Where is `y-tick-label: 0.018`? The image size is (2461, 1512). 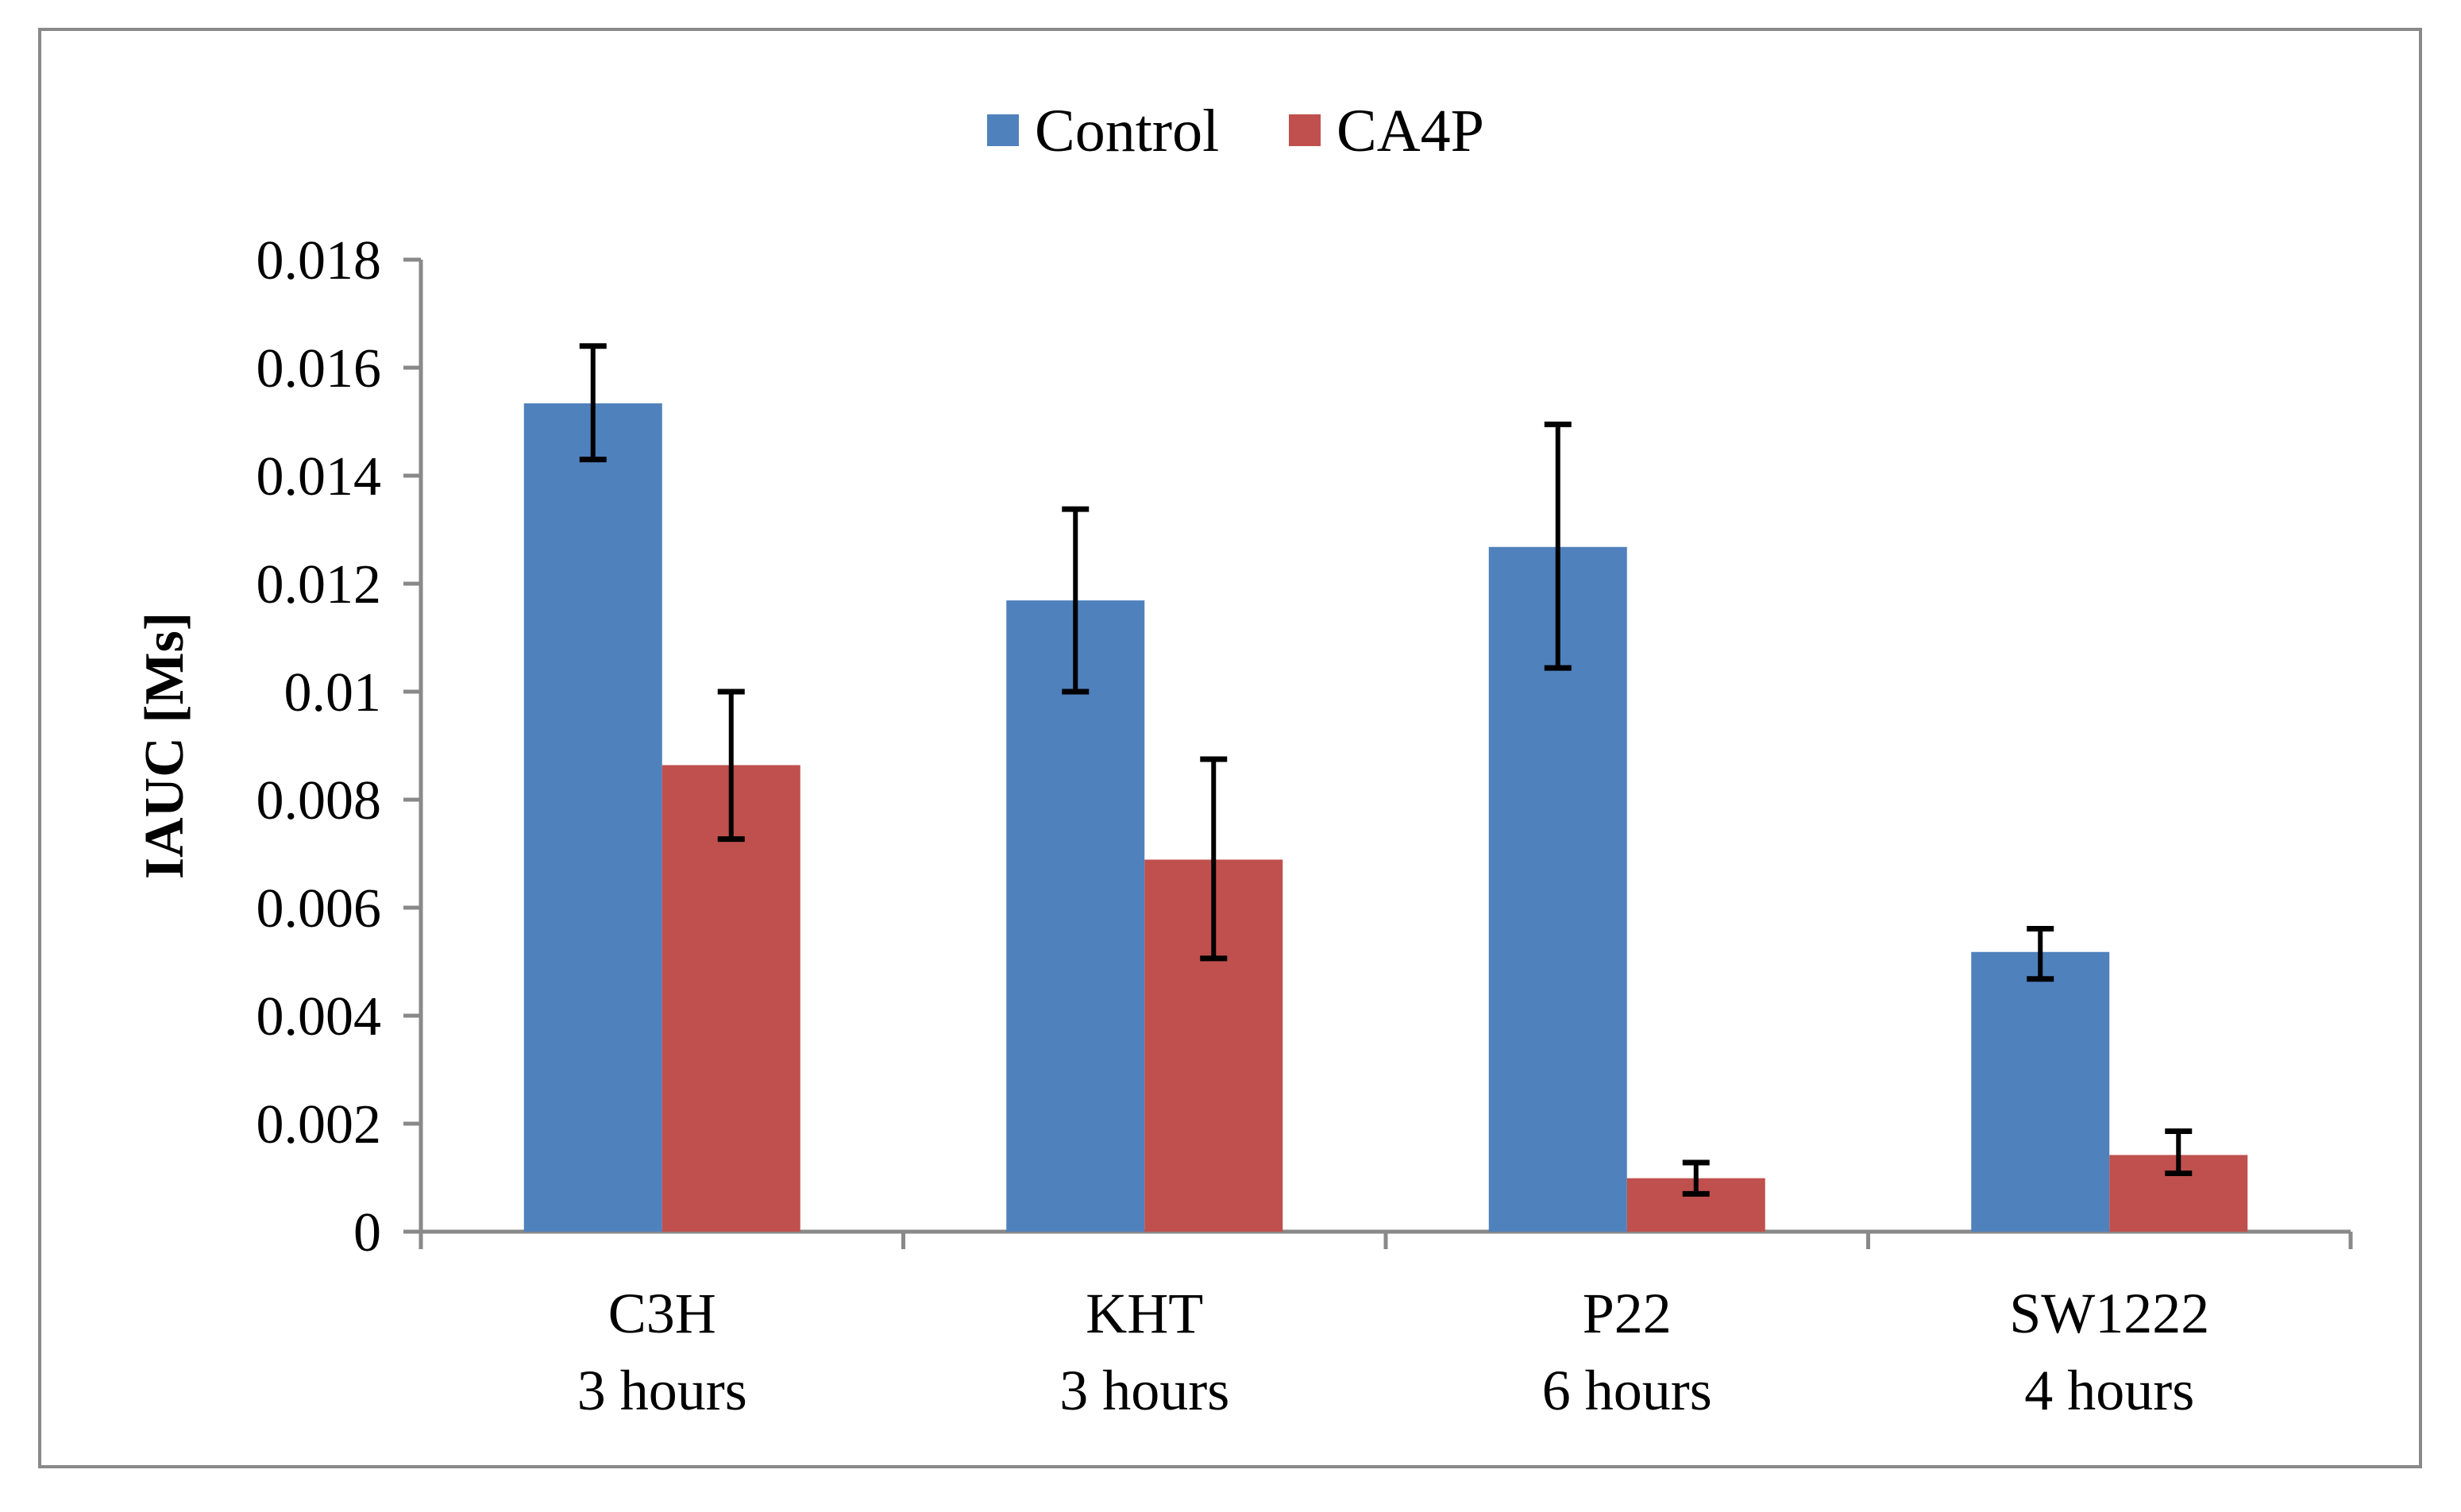
y-tick-label: 0.018 is located at coordinates (319, 260).